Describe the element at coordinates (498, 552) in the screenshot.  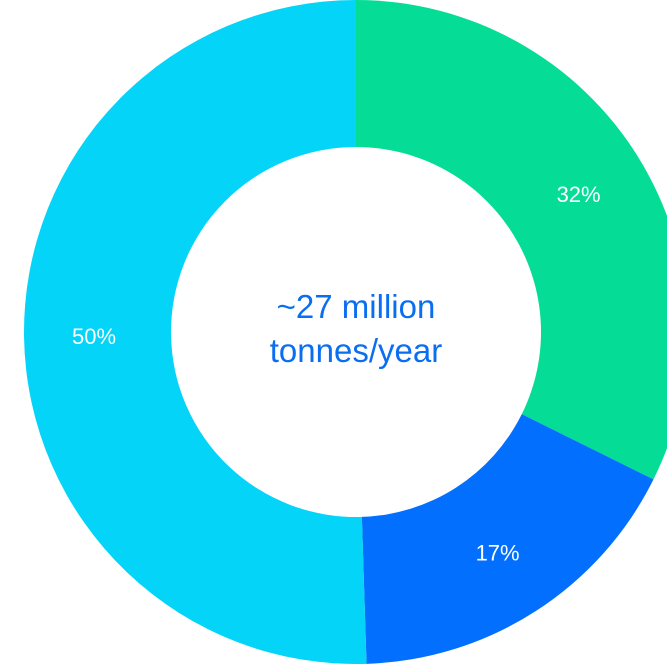
I see `slice-label-2: 17%` at that location.